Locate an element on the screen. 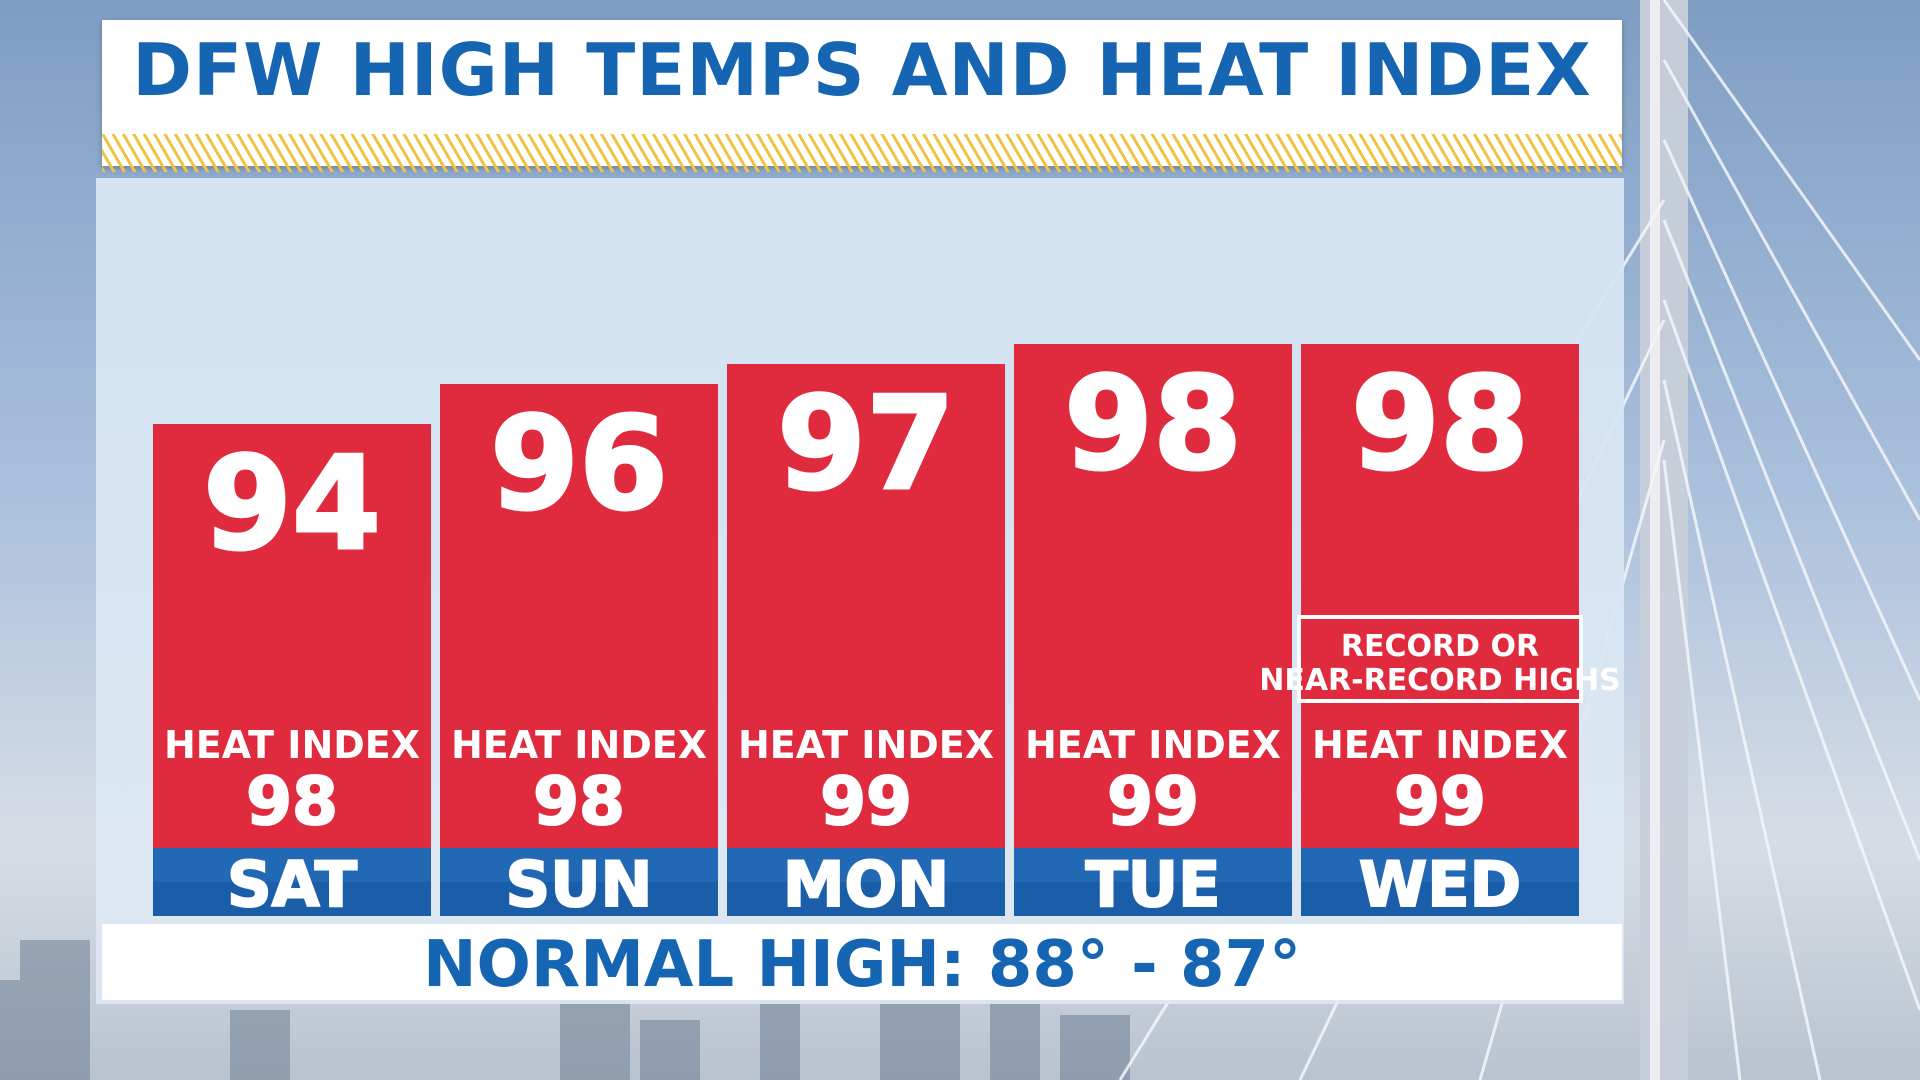 The height and width of the screenshot is (1080, 1920). day-band-highlight-sun is located at coordinates (579, 865).